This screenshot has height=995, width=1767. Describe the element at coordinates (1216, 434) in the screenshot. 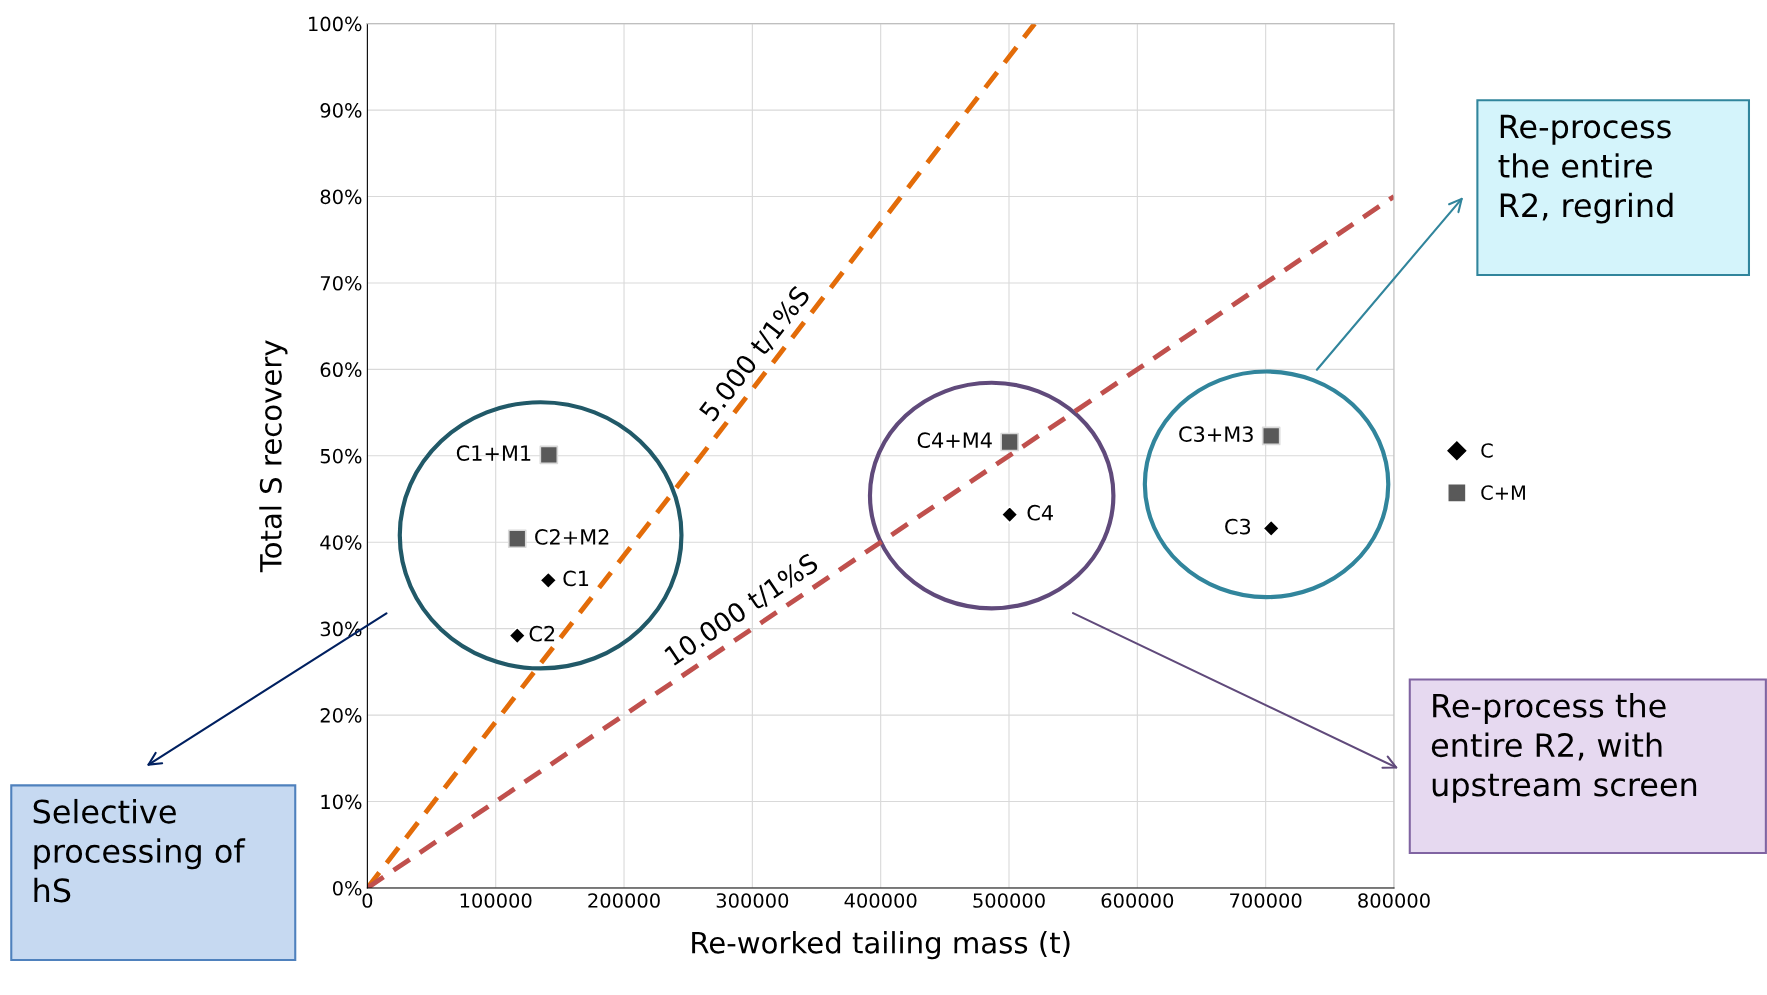

I see `annotation: C3+M3` at that location.